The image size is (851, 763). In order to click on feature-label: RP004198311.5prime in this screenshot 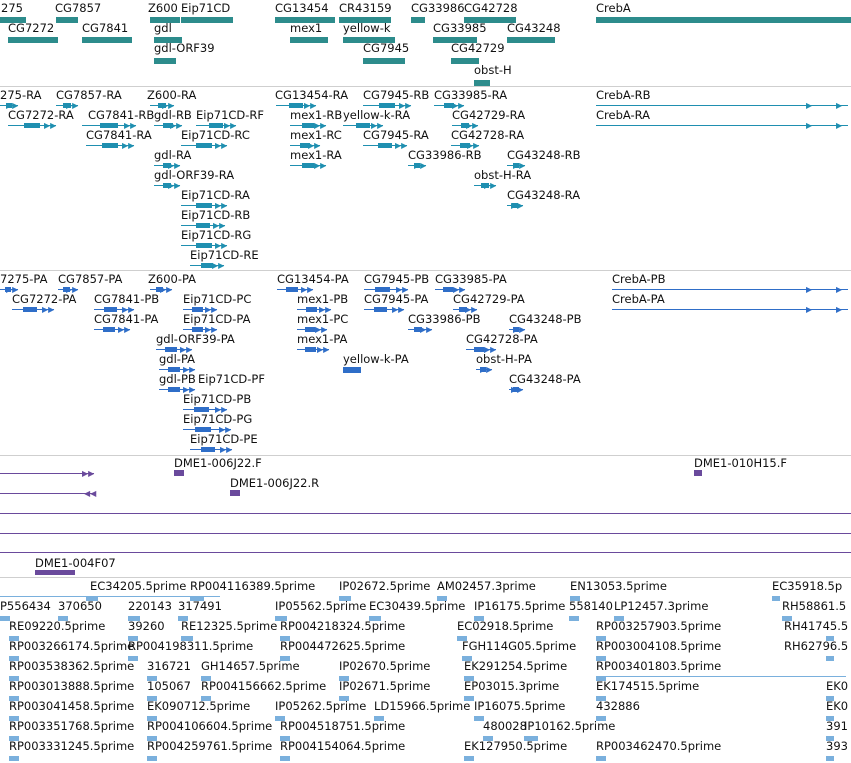, I will do `click(191, 646)`.